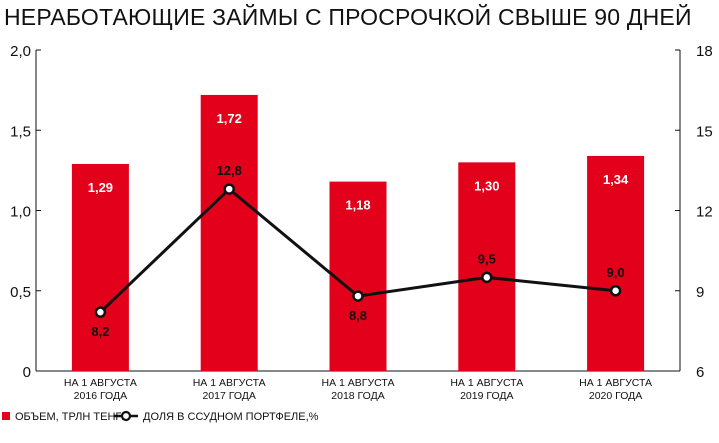  I want to click on x-category-label-line: 2016 ГОДА, so click(100, 396).